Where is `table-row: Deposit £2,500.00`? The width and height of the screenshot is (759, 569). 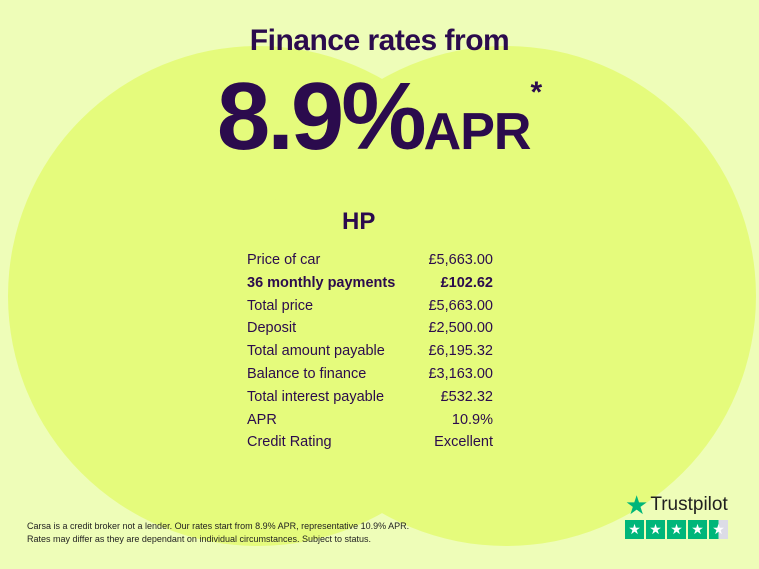
table-row: Deposit £2,500.00 is located at coordinates (370, 328).